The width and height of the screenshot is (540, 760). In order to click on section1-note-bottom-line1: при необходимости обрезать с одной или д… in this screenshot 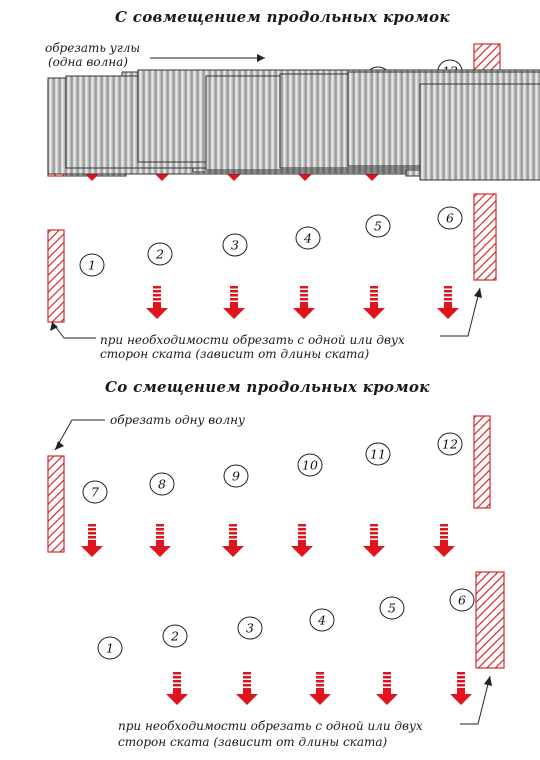, I will do `click(252, 340)`.